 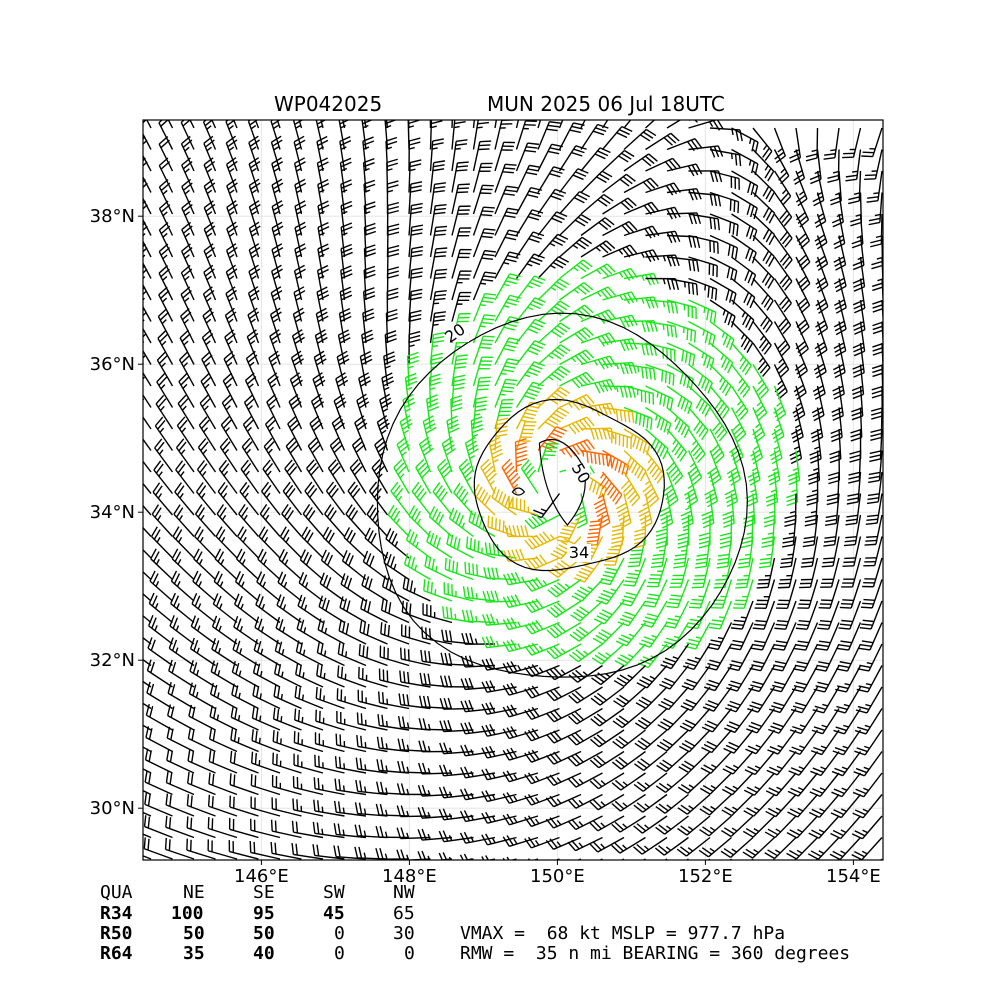 What do you see at coordinates (328, 104) in the screenshot?
I see `storm-id-title: WP042025` at bounding box center [328, 104].